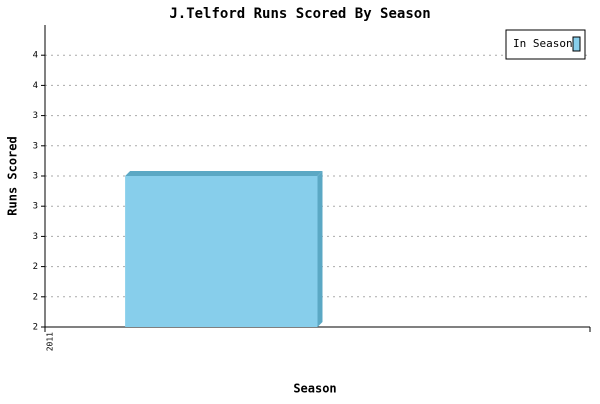 The width and height of the screenshot is (600, 404). I want to click on y-axis-label: Runs Scored, so click(13, 175).